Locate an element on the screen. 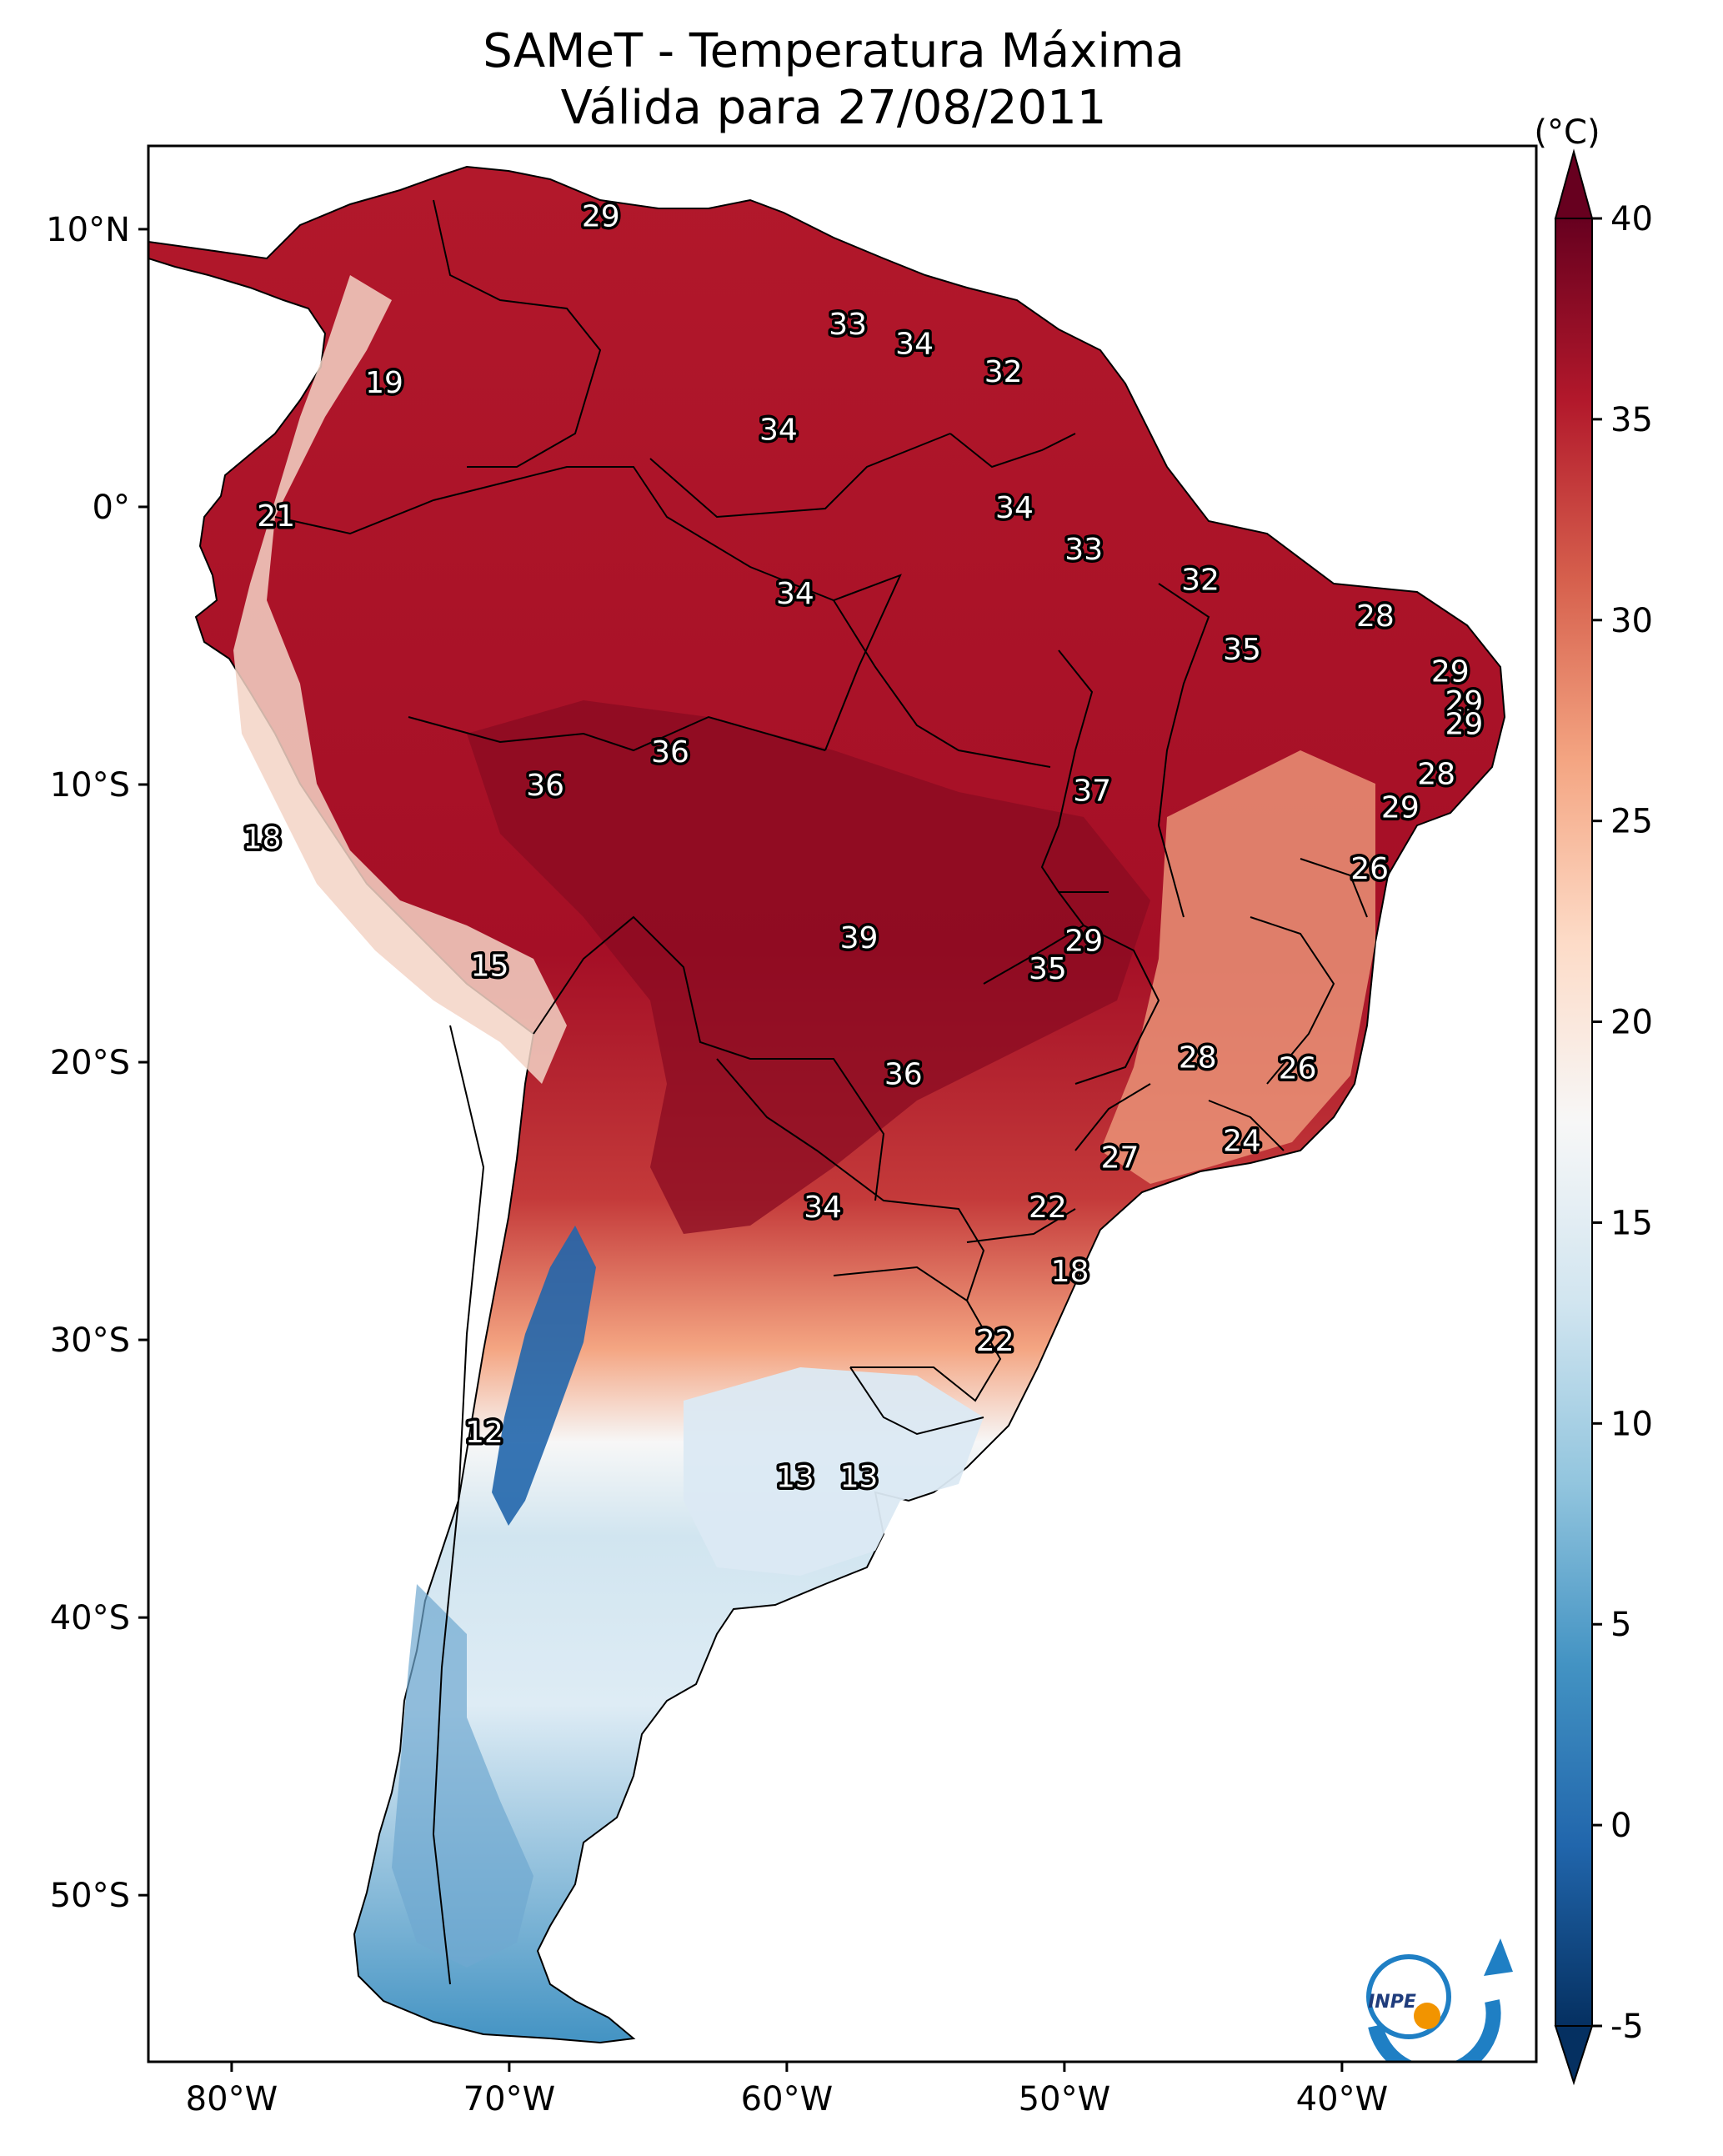  lon-tick-label: 50°W is located at coordinates (1064, 2099).